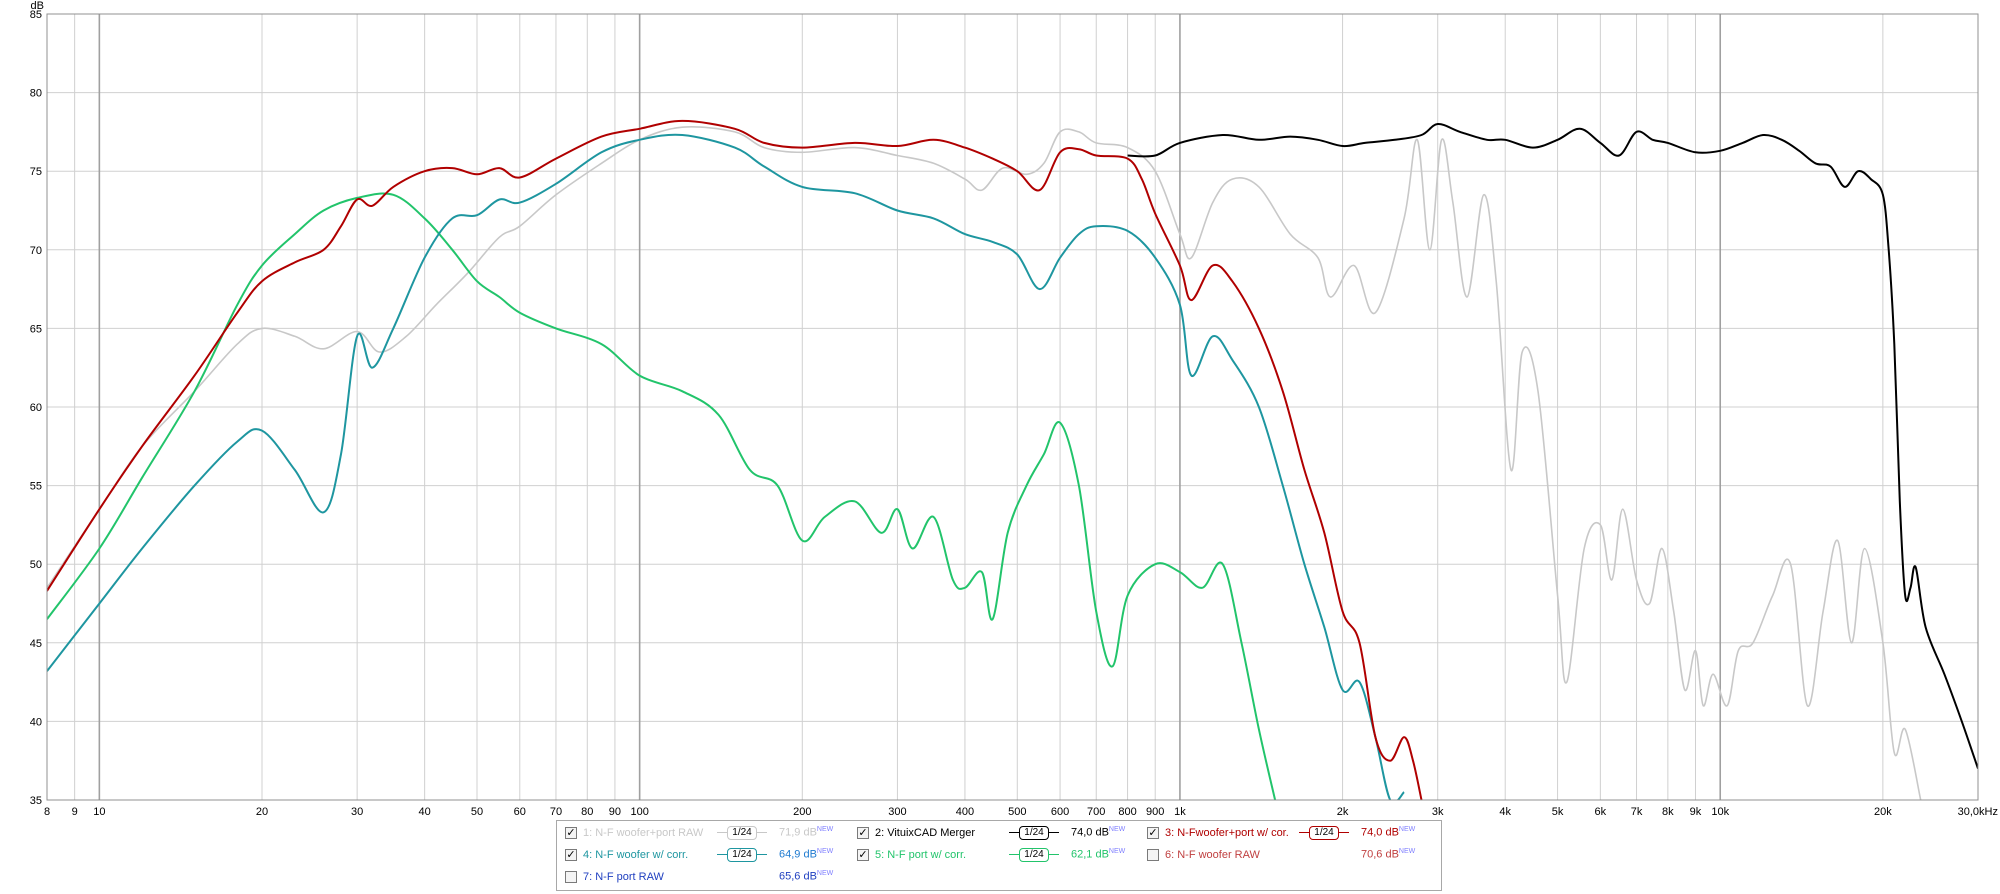  Describe the element at coordinates (36, 172) in the screenshot. I see `y-tick-label-75: 75` at that location.